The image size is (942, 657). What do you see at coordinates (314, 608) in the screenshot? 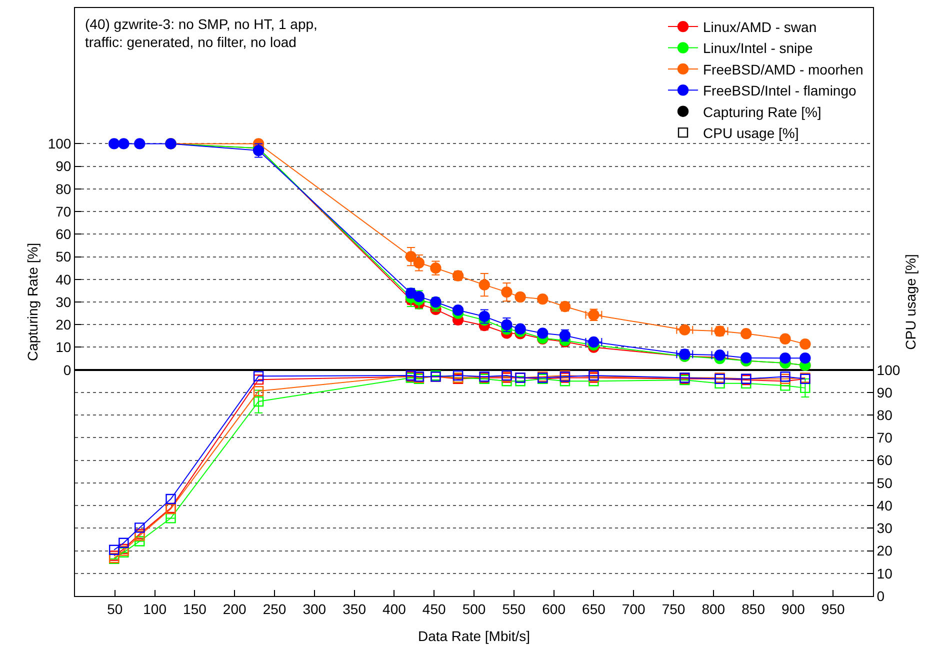
I see `x-tick-label: 300` at bounding box center [314, 608].